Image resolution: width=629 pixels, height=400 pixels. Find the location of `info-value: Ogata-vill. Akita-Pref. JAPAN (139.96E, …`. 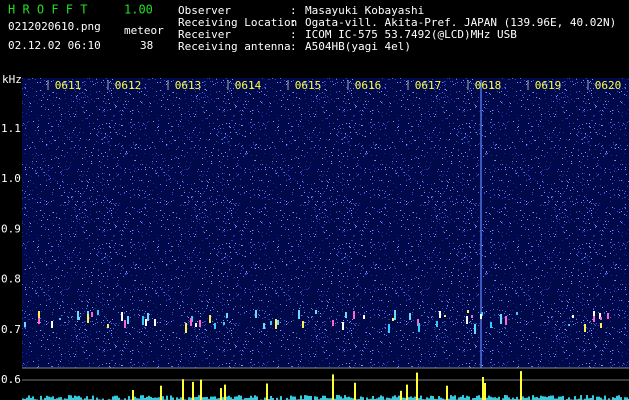

info-value: Ogata-vill. Akita-Pref. JAPAN (139.96E, … is located at coordinates (460, 22).